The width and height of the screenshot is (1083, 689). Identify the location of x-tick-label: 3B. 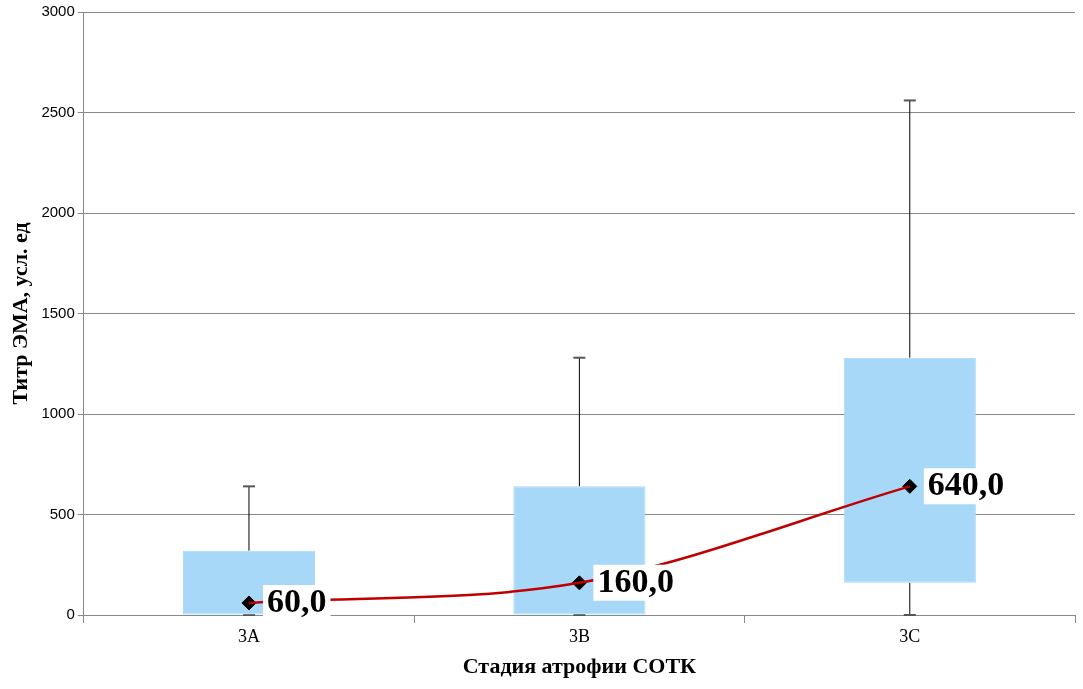
(579, 635).